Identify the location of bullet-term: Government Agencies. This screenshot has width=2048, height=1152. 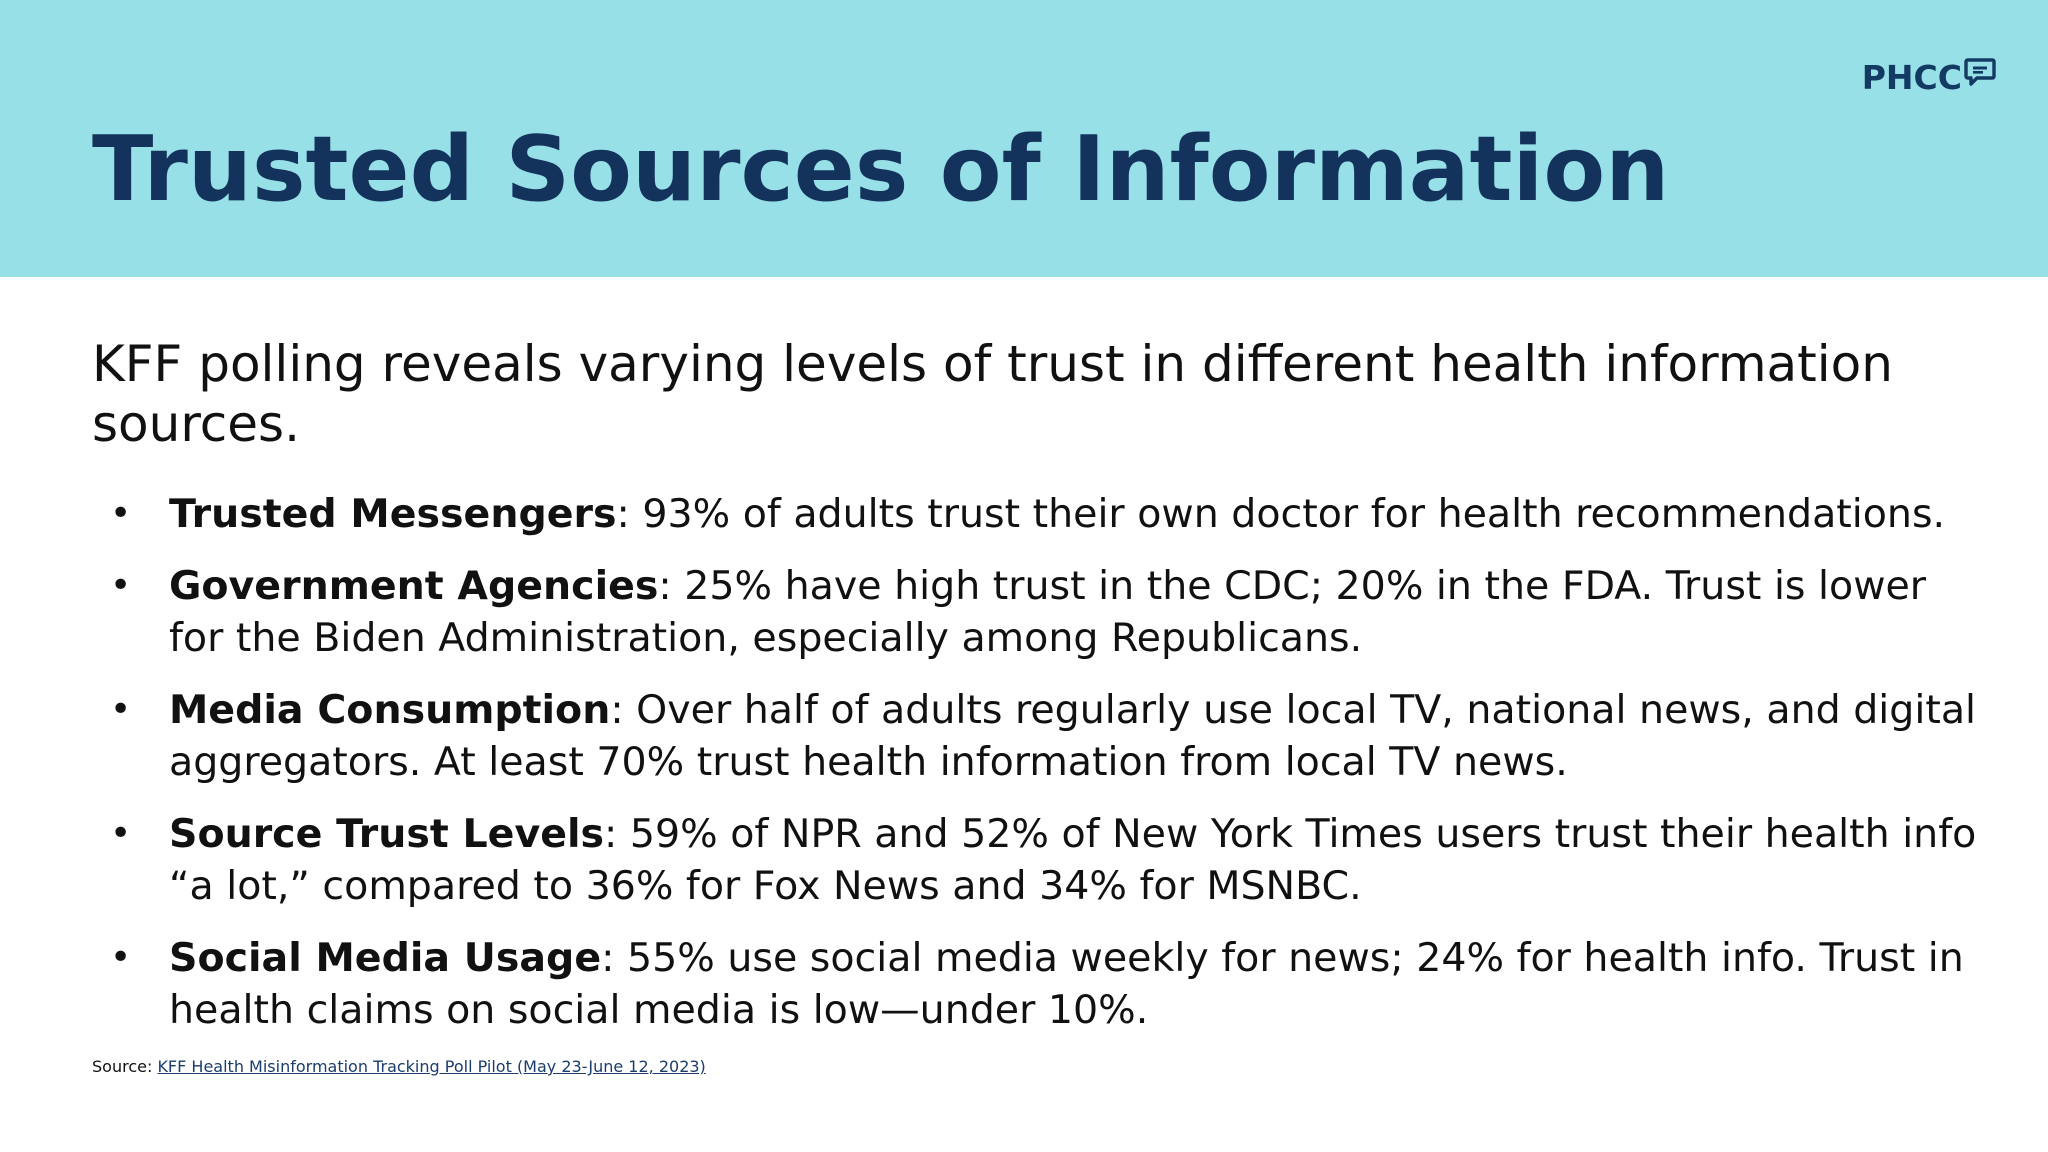
(414, 586).